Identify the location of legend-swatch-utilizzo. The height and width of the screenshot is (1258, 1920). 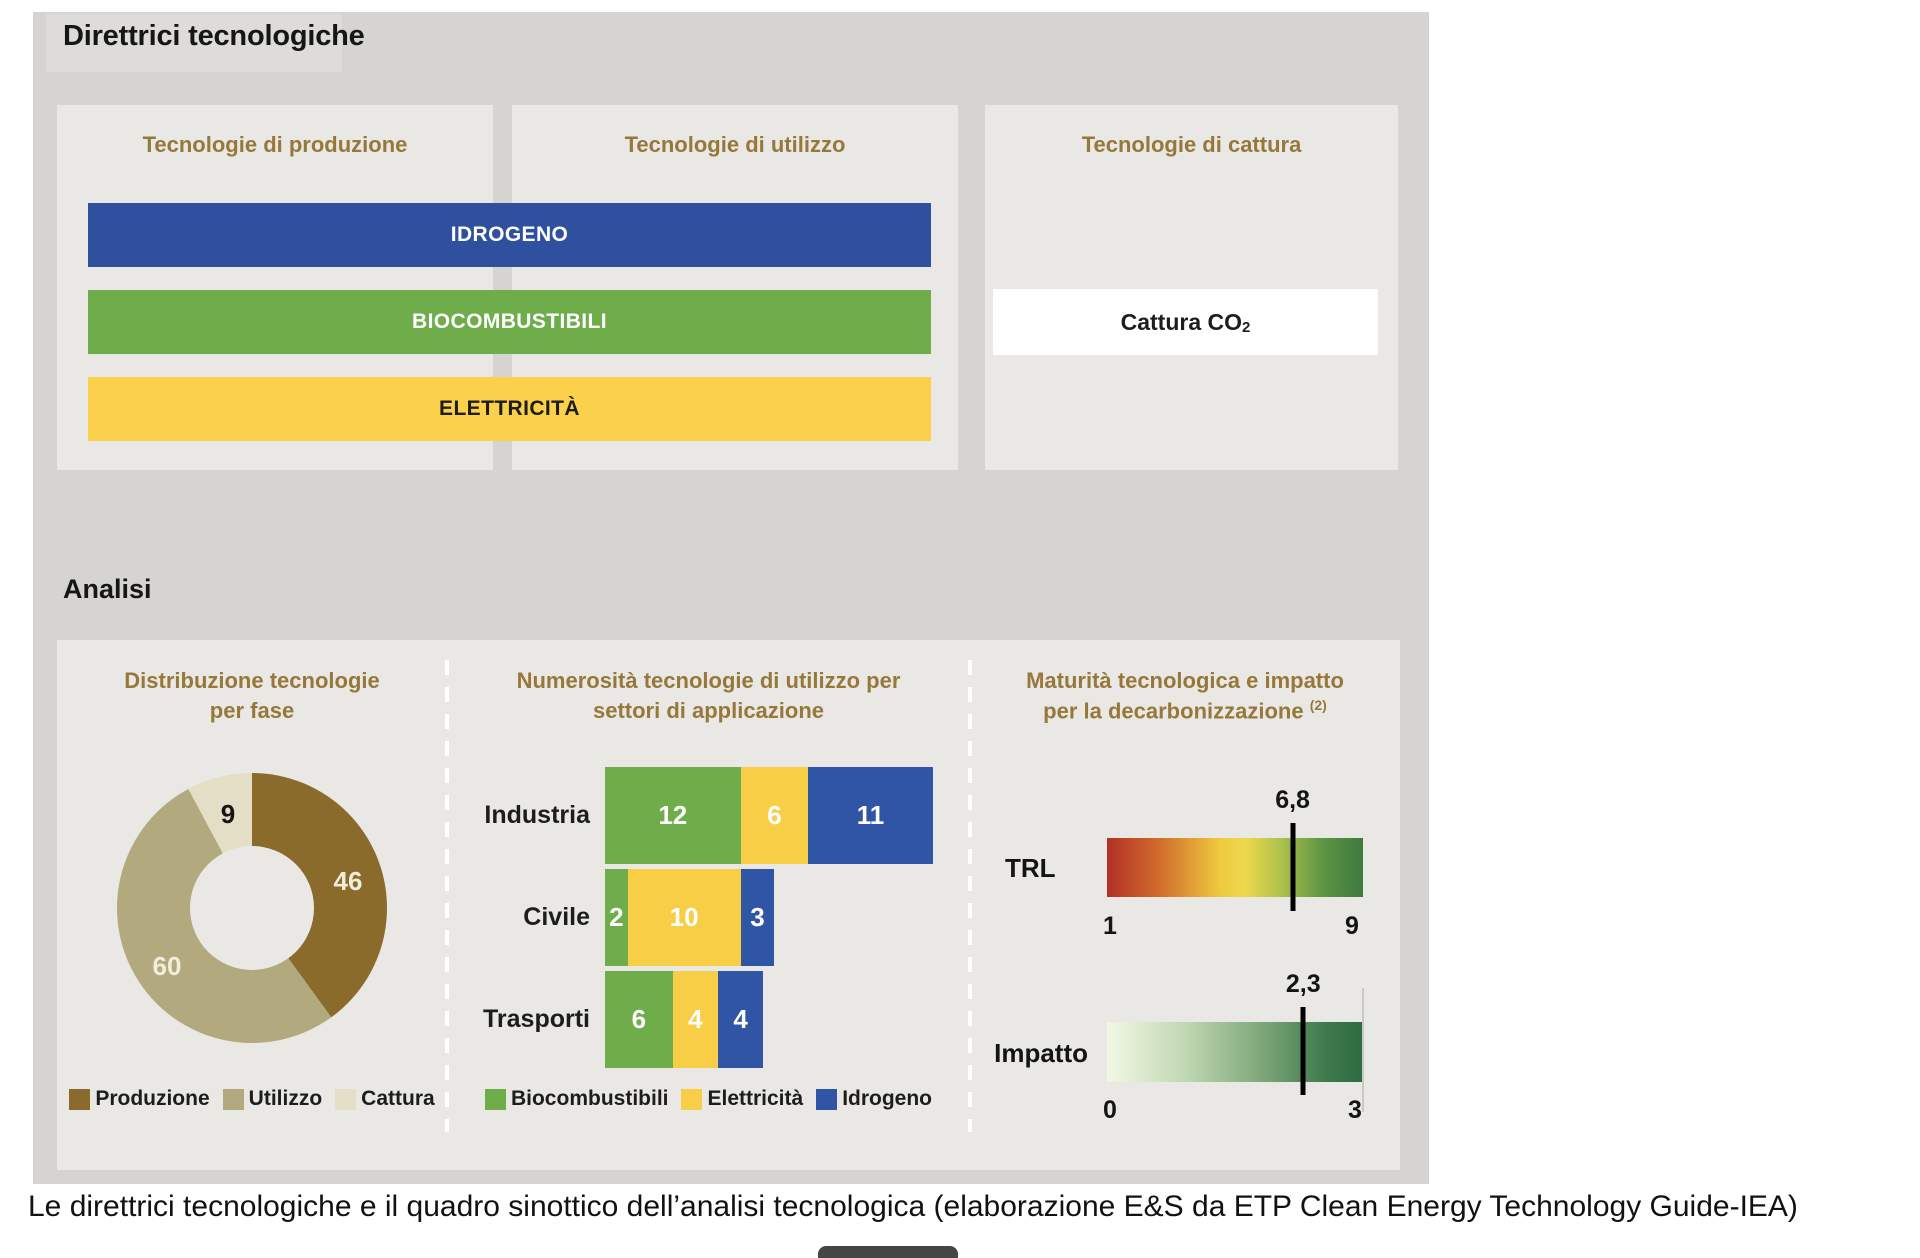
(233, 1099).